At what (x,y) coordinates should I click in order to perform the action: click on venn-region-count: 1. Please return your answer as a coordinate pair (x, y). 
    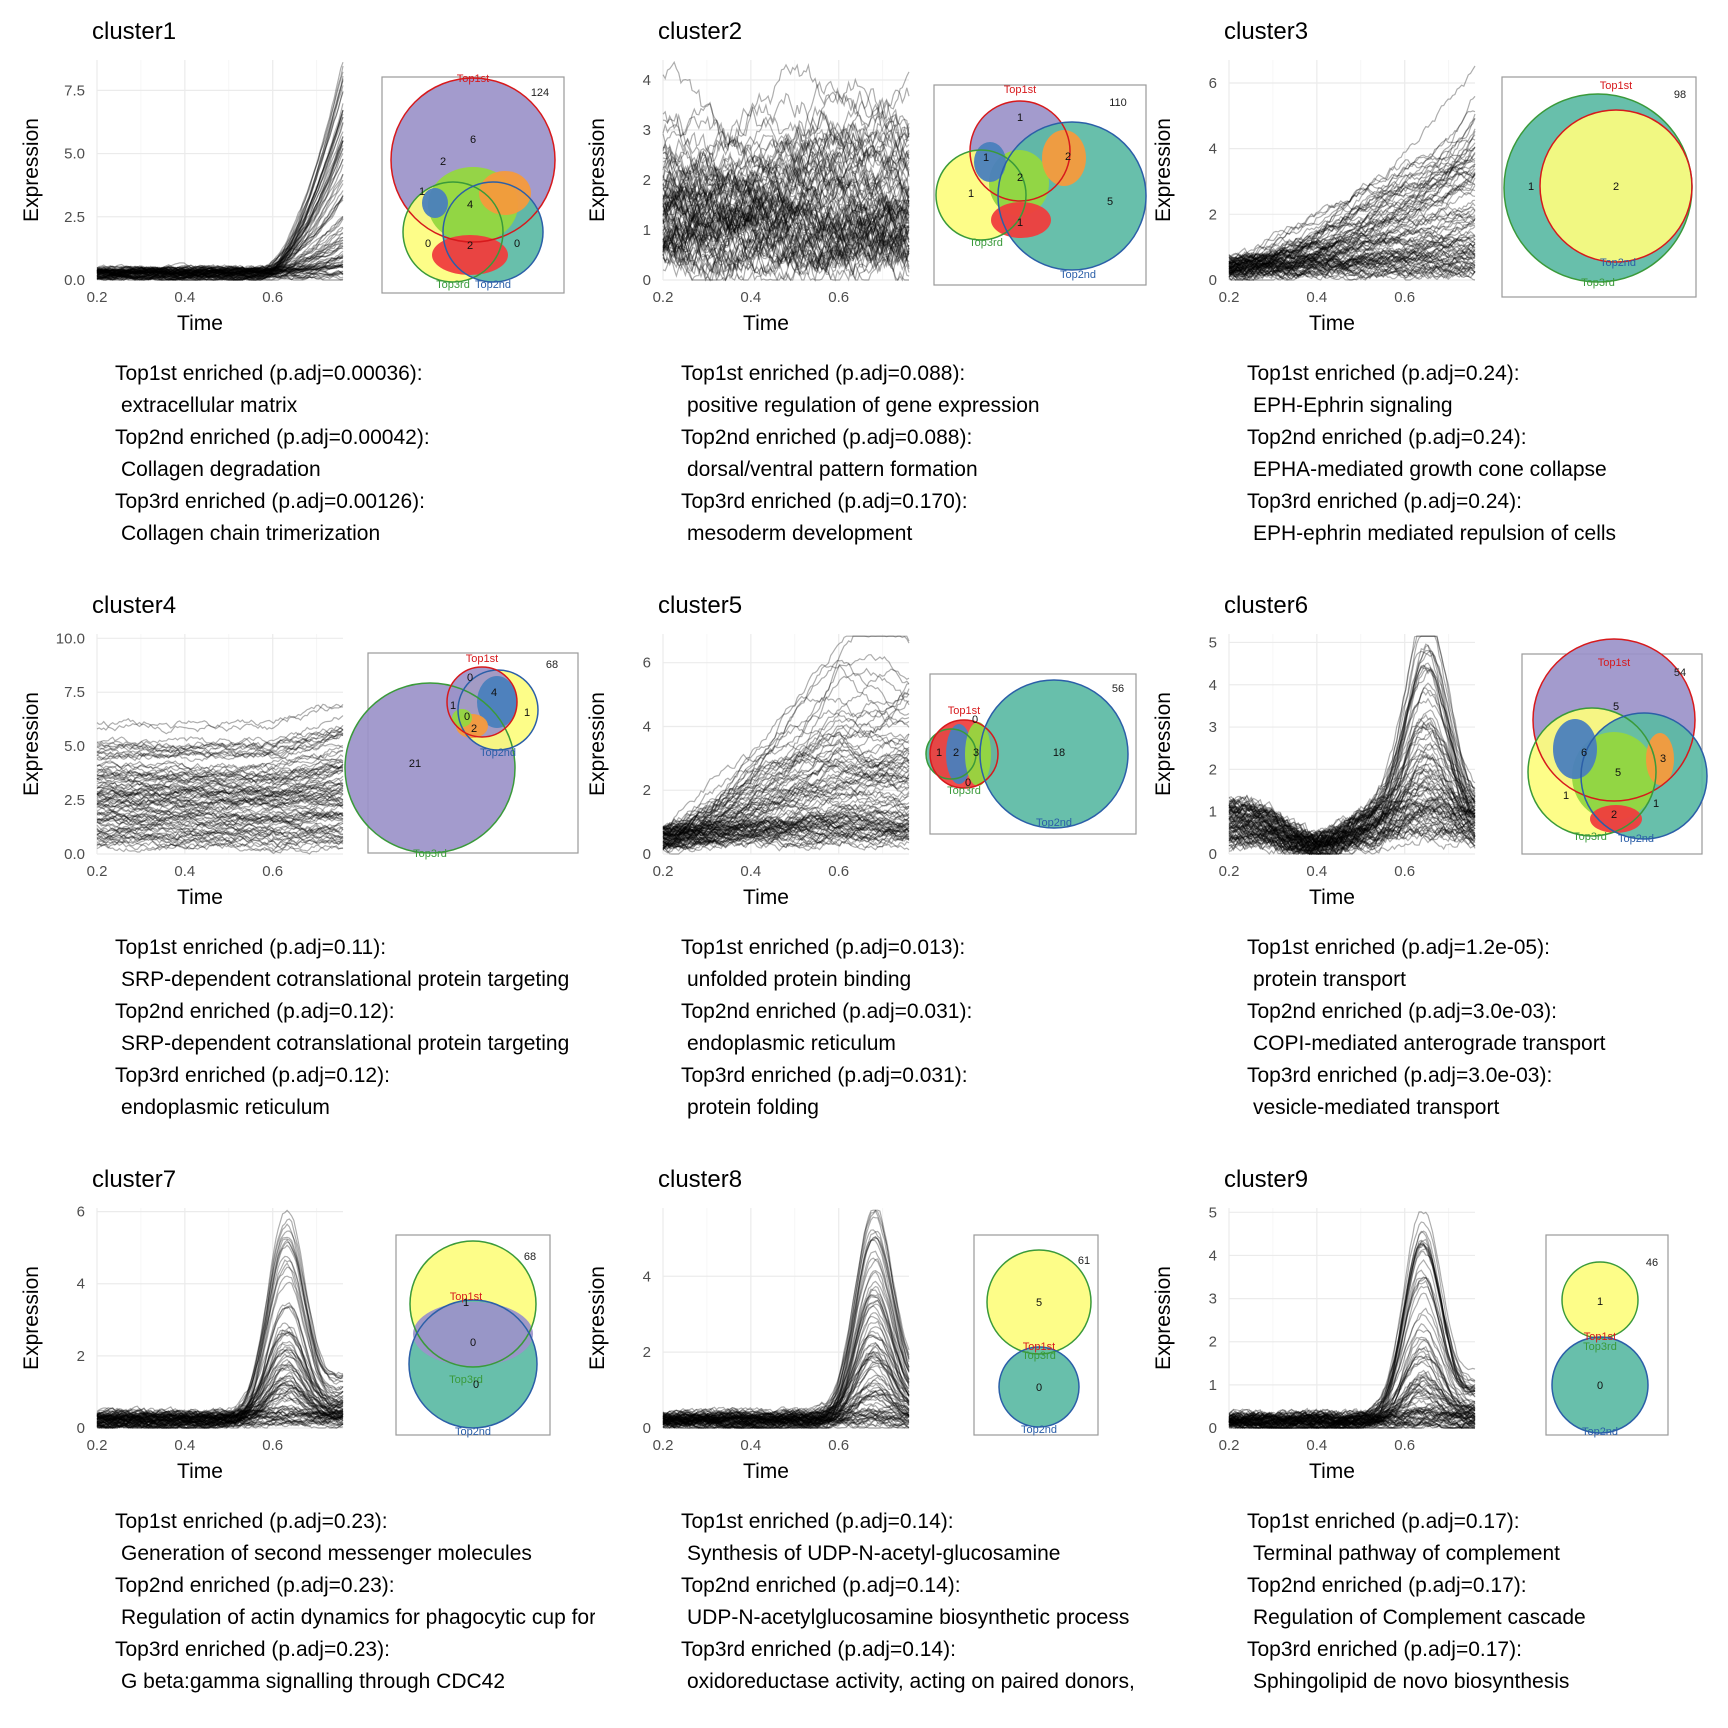
    Looking at the image, I should click on (1656, 804).